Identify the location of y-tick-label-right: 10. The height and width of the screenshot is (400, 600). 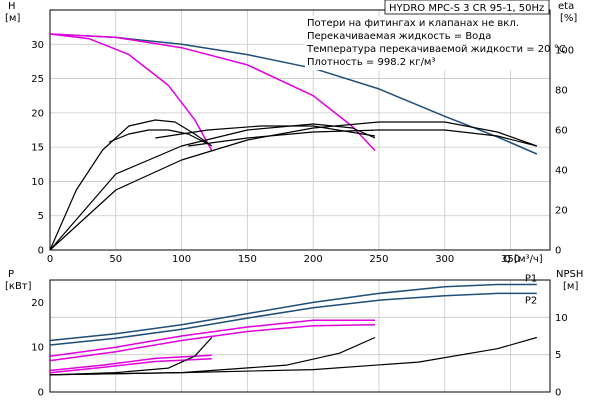
(561, 318).